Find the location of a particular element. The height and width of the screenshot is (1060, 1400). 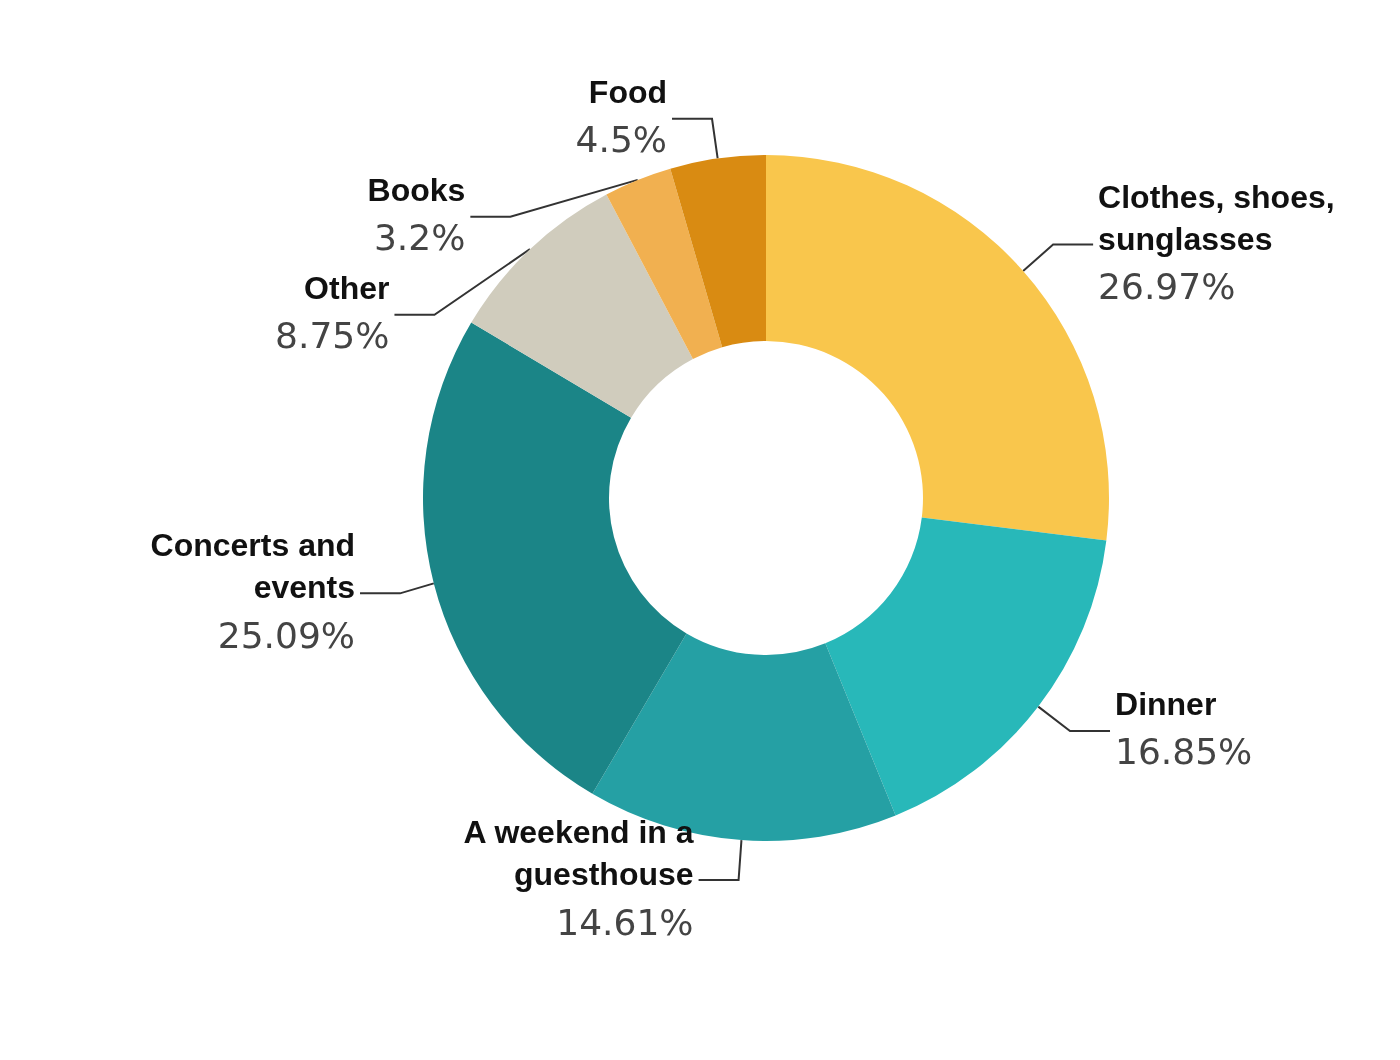

data-label: 4.5% is located at coordinates (621, 140).